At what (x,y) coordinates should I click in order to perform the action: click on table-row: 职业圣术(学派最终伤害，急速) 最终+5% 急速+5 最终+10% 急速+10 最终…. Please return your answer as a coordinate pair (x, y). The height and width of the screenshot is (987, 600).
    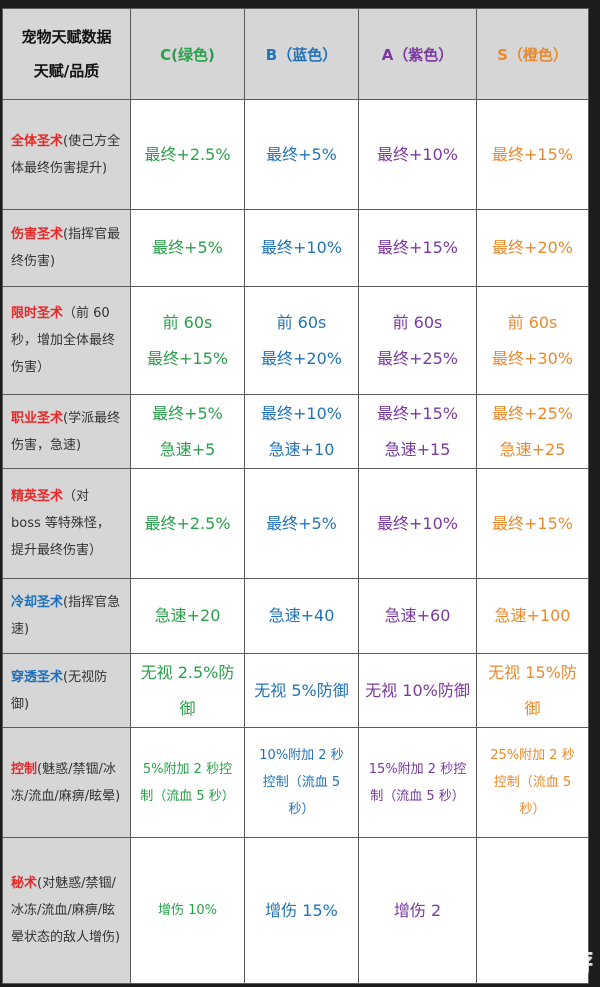
    Looking at the image, I should click on (295, 431).